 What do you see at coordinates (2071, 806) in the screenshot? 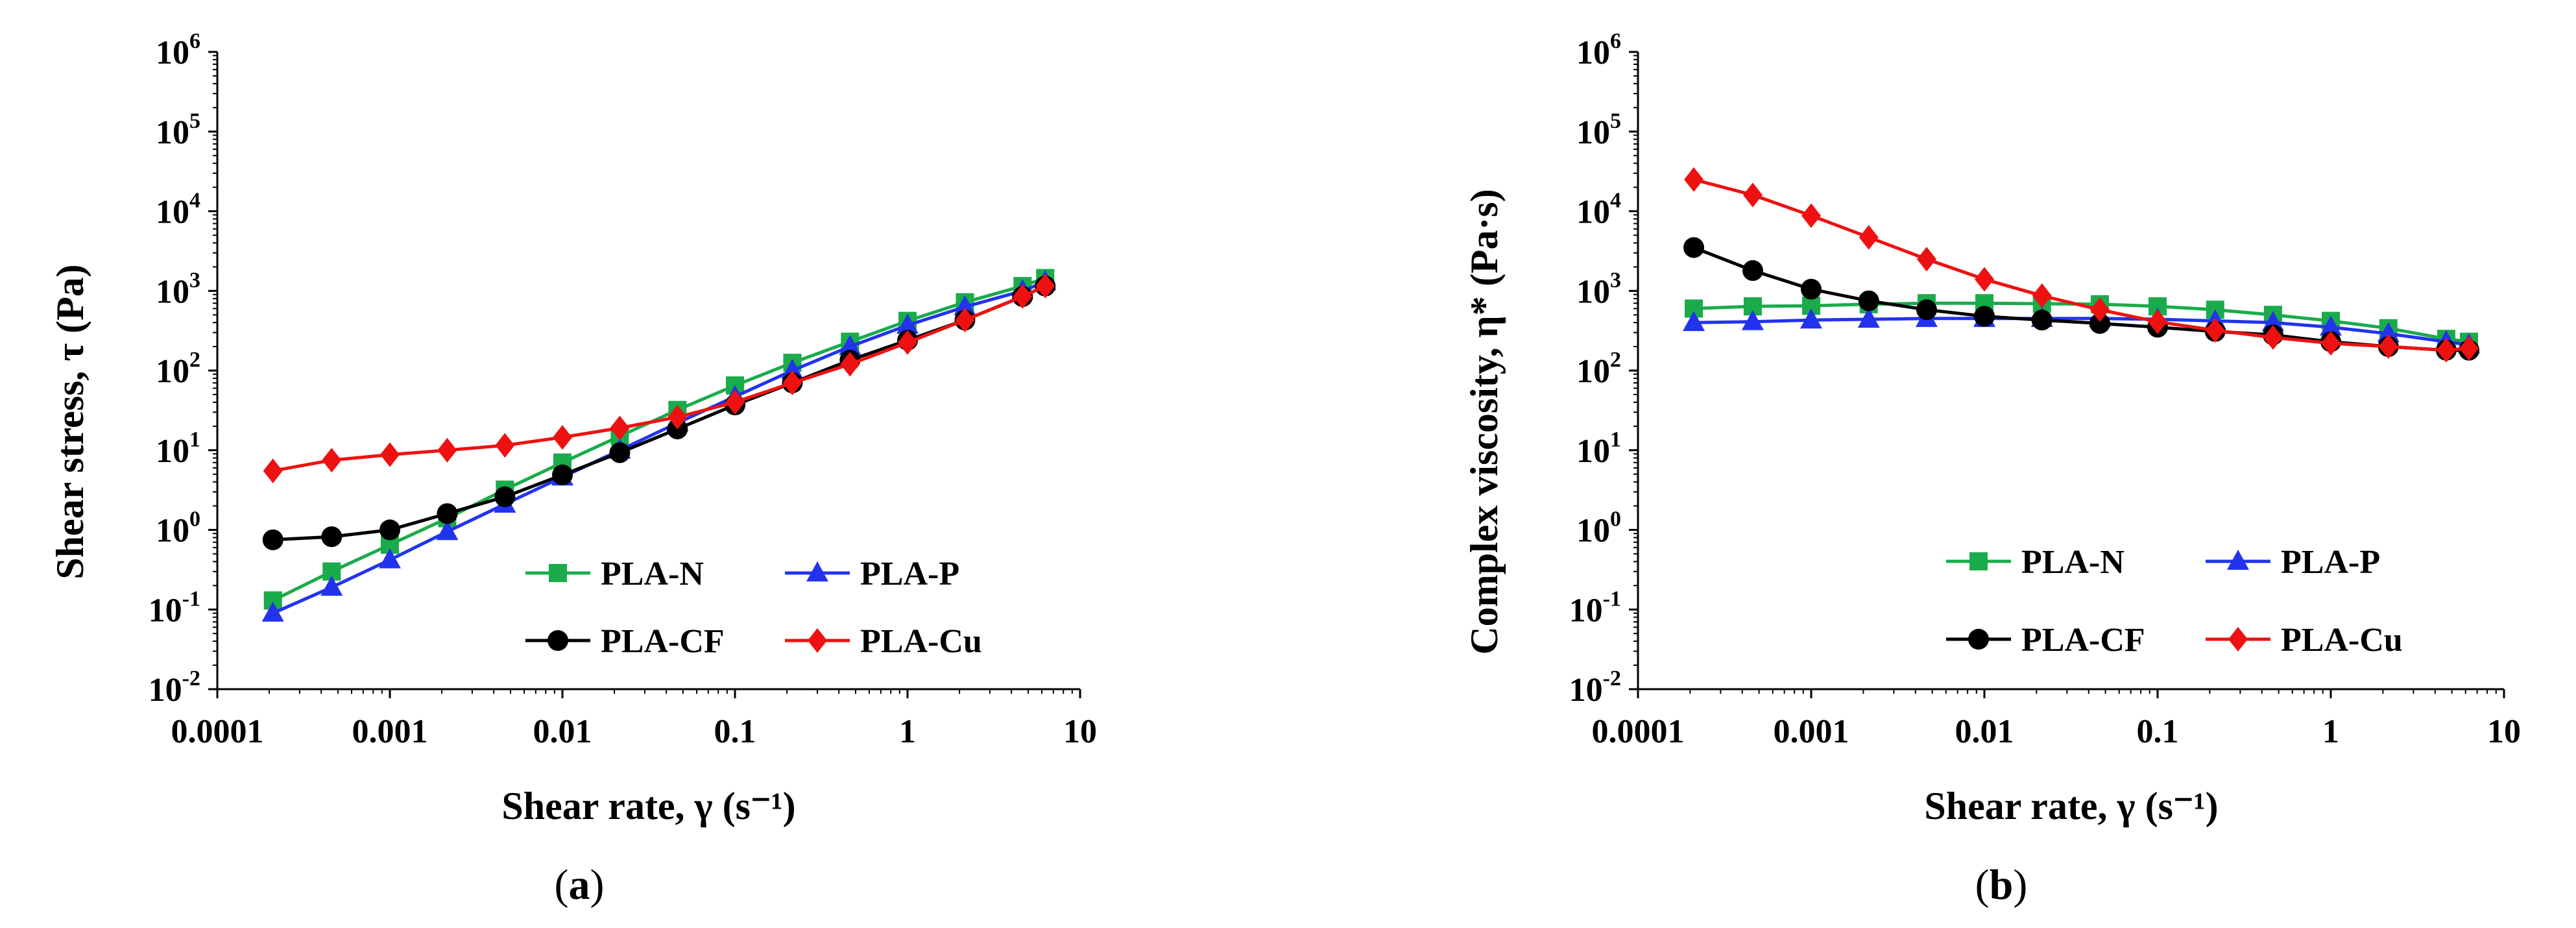
I see `x-axis-label-b: Shear rate, γ (s⁻¹)` at bounding box center [2071, 806].